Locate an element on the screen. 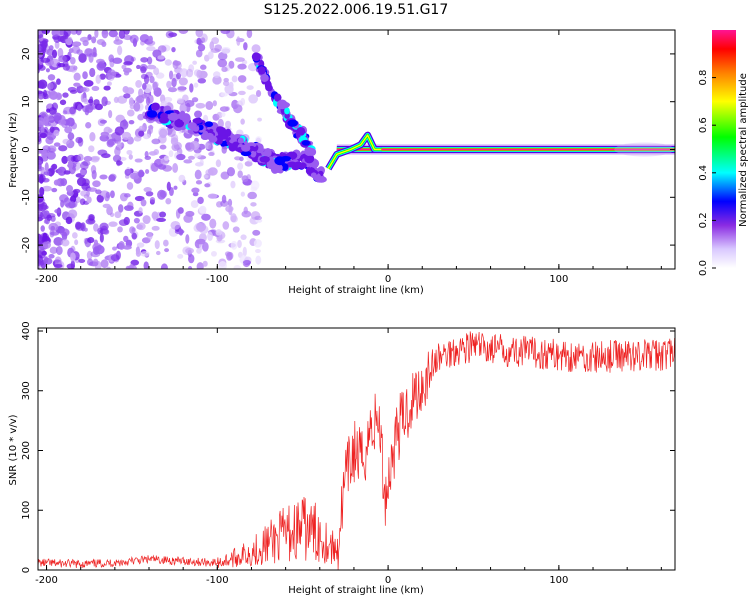 Image resolution: width=750 pixels, height=600 pixels. spectrogram-peak-ridge is located at coordinates (354, 151).